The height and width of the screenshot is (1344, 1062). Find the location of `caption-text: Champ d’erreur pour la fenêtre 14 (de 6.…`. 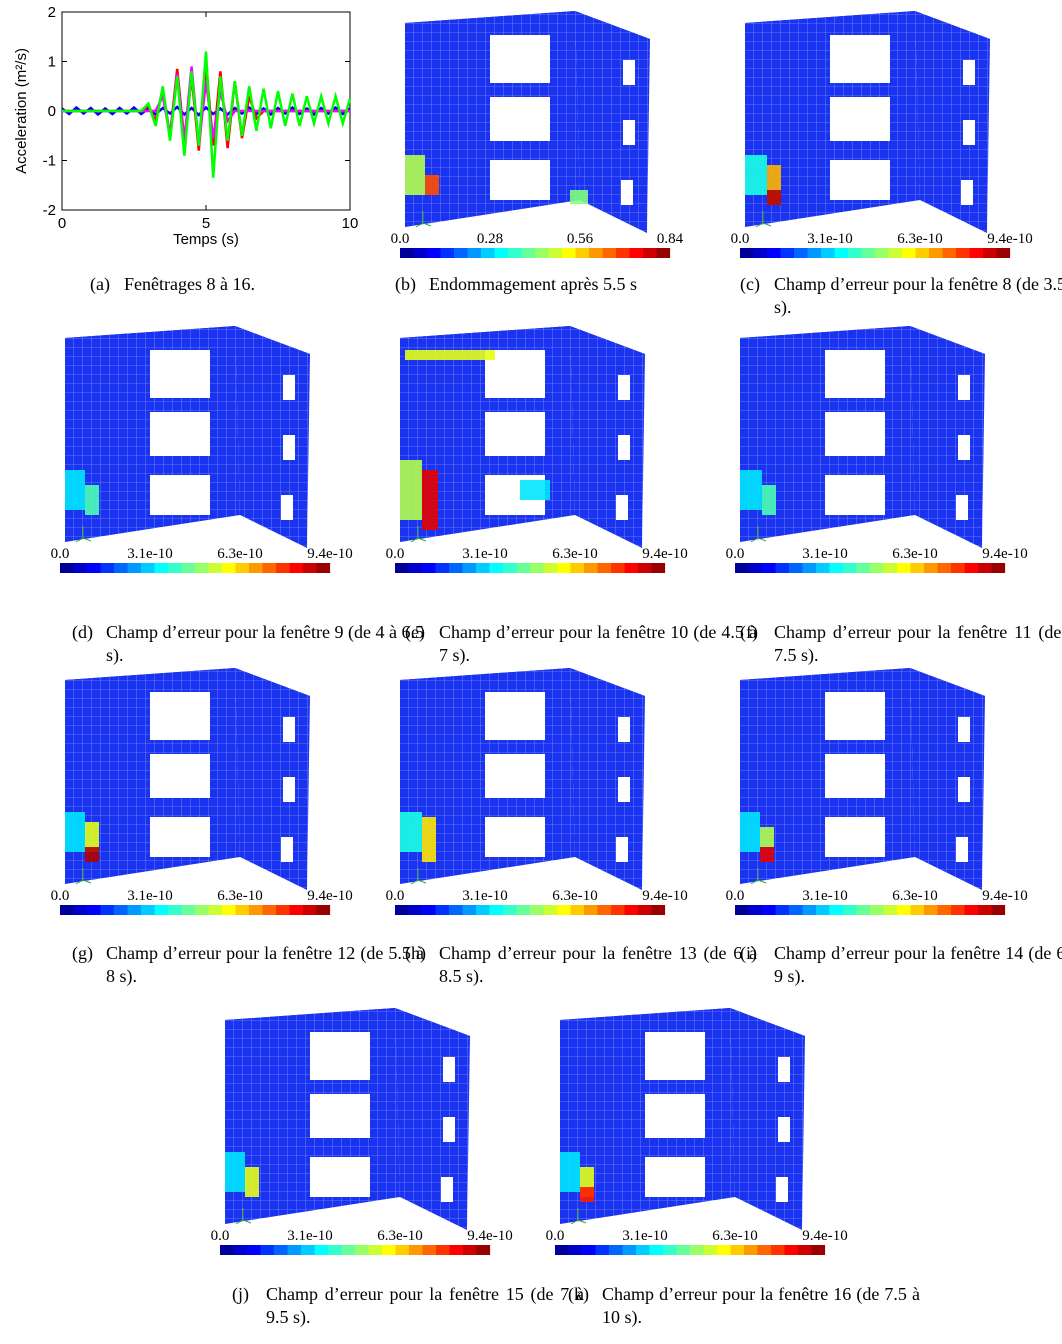

caption-text: Champ d’erreur pour la fenêtre 14 (de 6.… is located at coordinates (918, 964).